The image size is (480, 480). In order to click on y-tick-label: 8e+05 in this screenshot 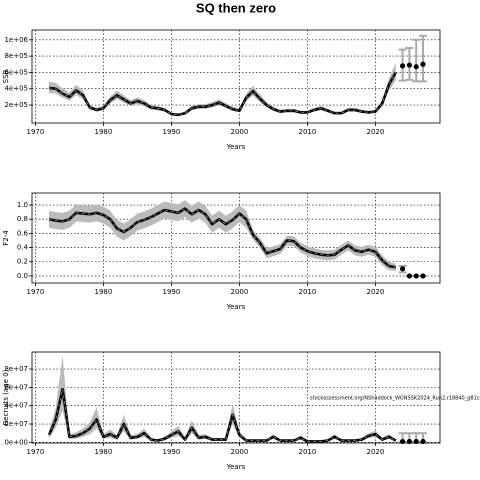, I will do `click(16, 56)`.